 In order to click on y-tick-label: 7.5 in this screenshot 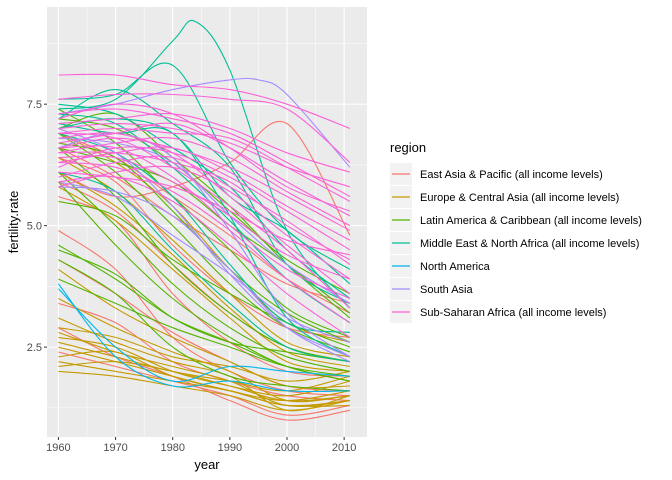, I will do `click(34, 105)`.